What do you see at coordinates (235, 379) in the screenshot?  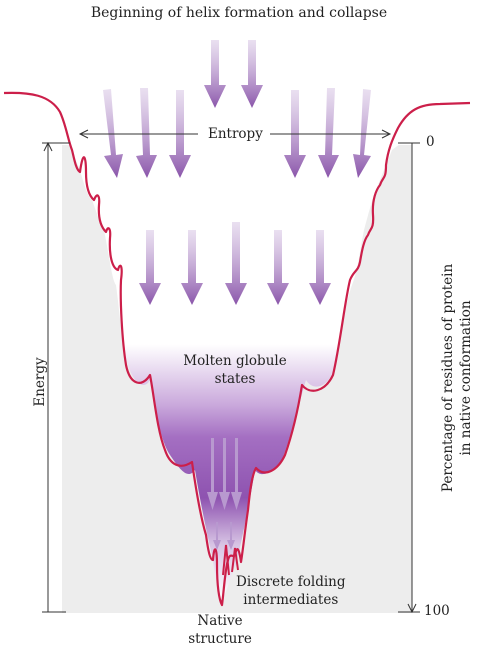 I see `molten-globule-line2: states` at bounding box center [235, 379].